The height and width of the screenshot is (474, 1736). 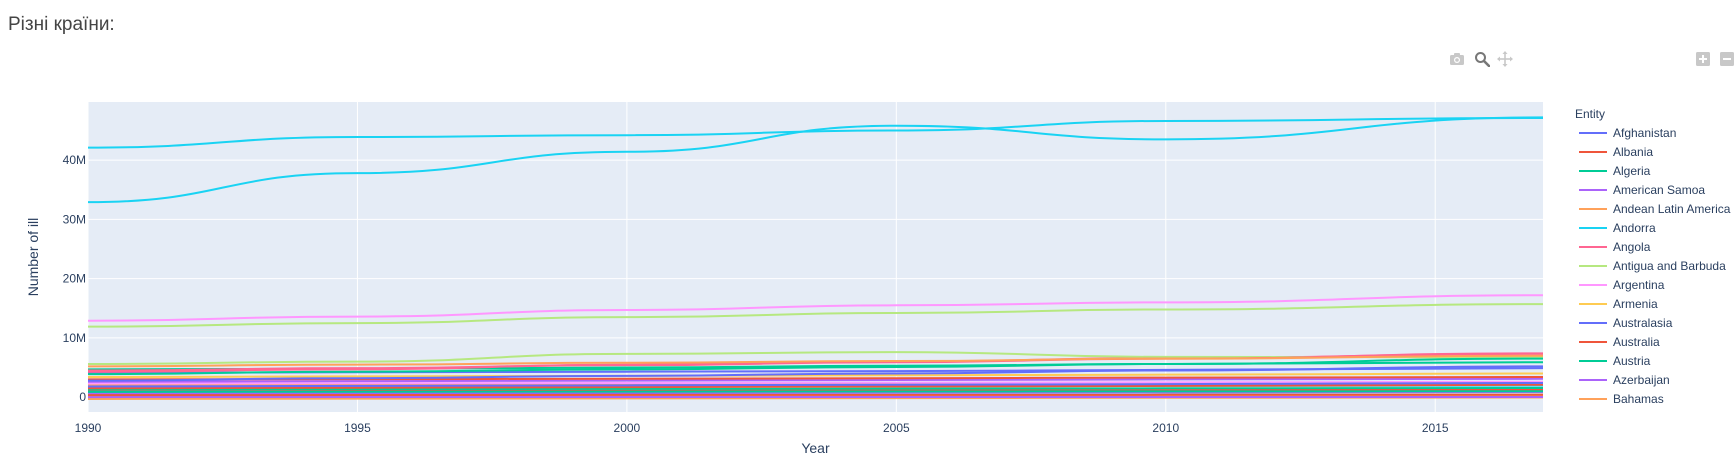 I want to click on x-axis-ticks: 1990 1995 2000 2005 2010 2015, so click(x=762, y=428).